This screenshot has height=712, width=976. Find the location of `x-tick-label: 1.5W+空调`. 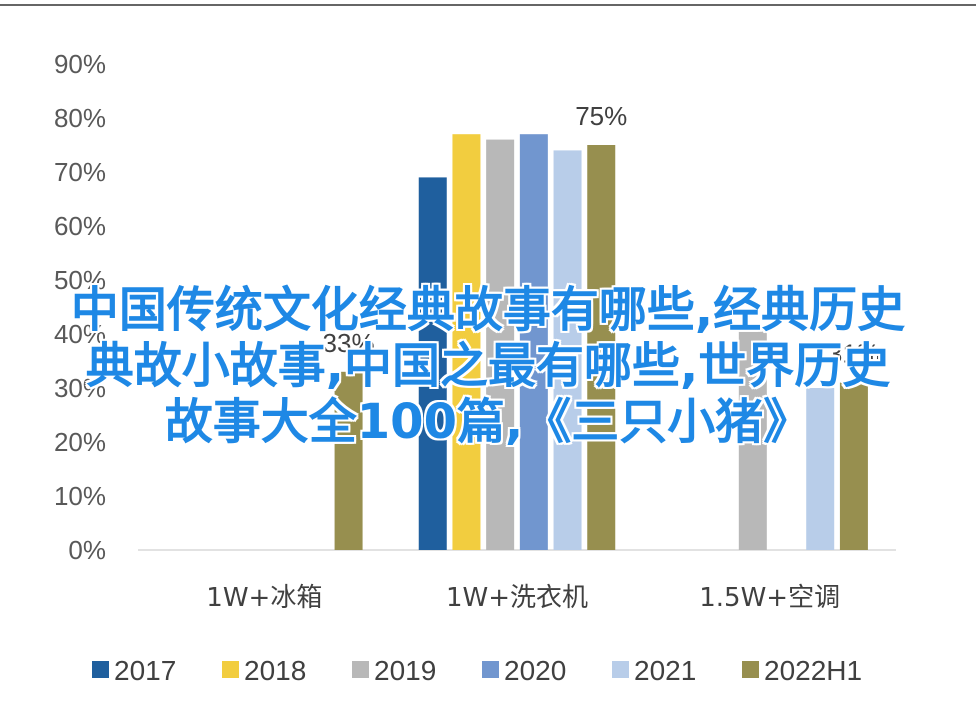

x-tick-label: 1.5W+空调 is located at coordinates (769, 598).